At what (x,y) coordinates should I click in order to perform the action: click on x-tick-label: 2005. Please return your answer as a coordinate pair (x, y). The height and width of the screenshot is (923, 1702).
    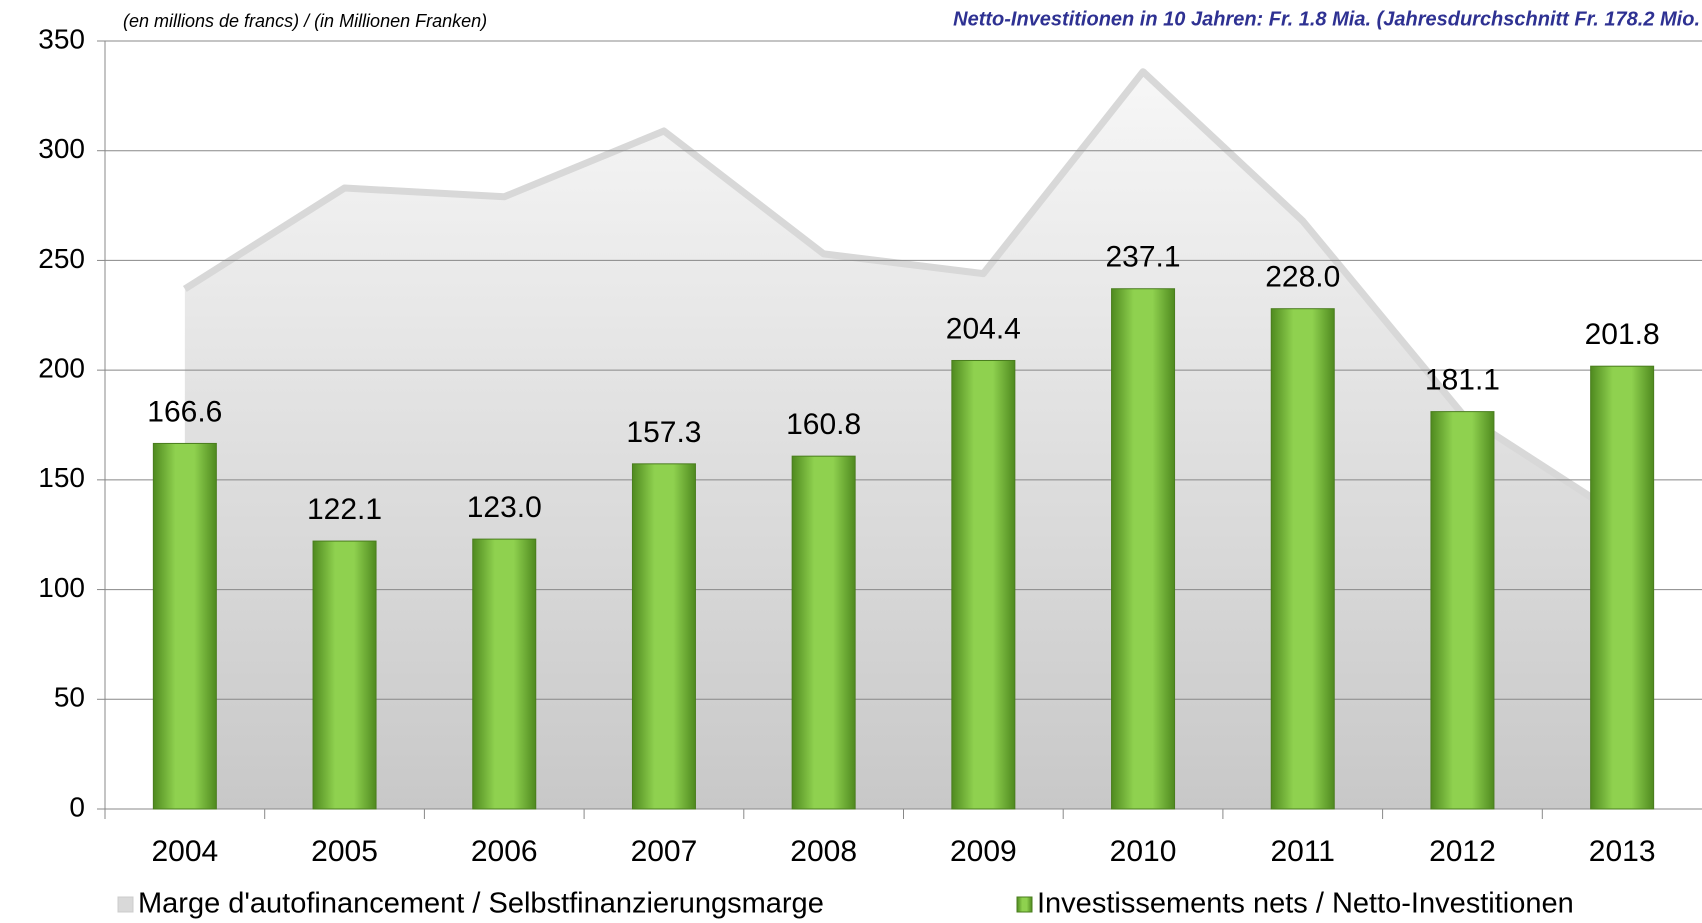
    Looking at the image, I should click on (344, 851).